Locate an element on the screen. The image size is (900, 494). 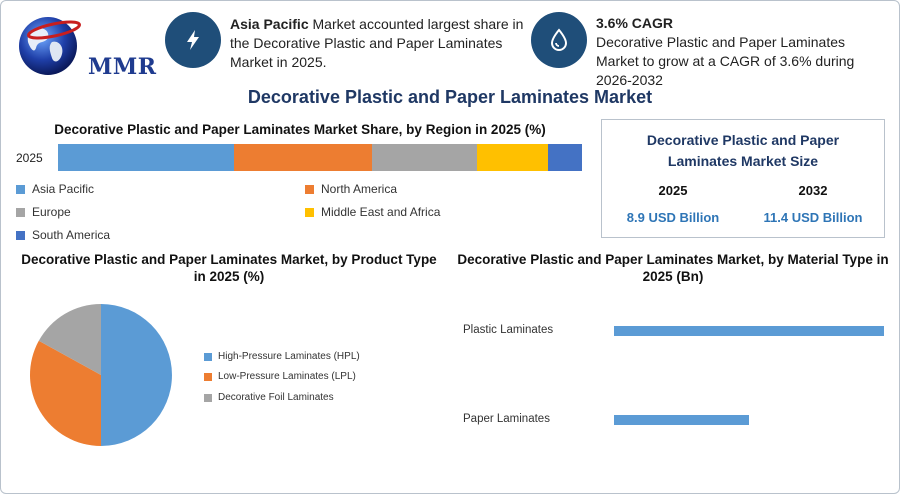
legend-foil: Decorative Foil Laminates is located at coordinates (269, 397).